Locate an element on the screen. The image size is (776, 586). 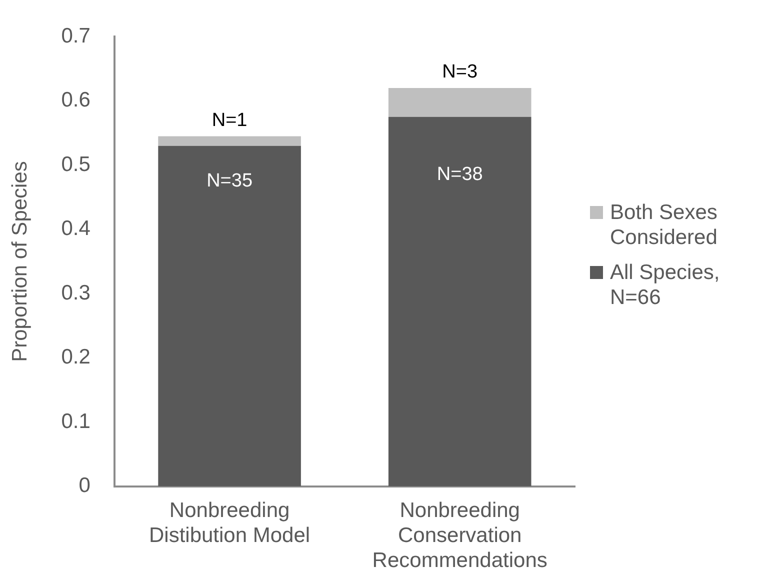
y-tick-label: 0.2 is located at coordinates (75, 357).